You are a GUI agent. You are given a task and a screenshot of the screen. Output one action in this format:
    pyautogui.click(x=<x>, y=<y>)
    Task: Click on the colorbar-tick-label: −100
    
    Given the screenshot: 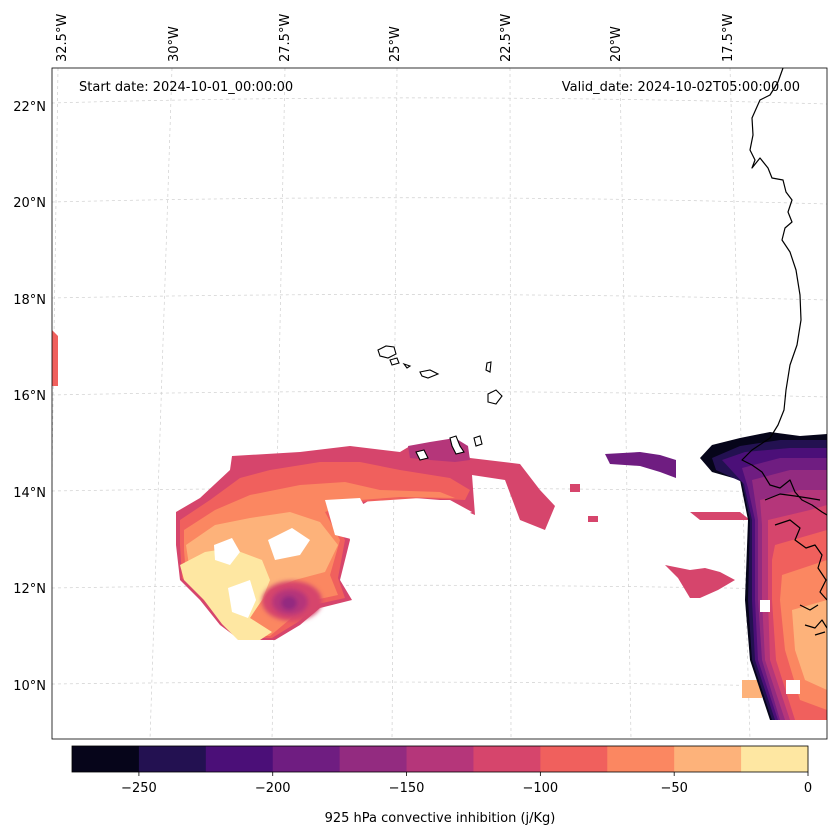 What is the action you would take?
    pyautogui.click(x=541, y=788)
    